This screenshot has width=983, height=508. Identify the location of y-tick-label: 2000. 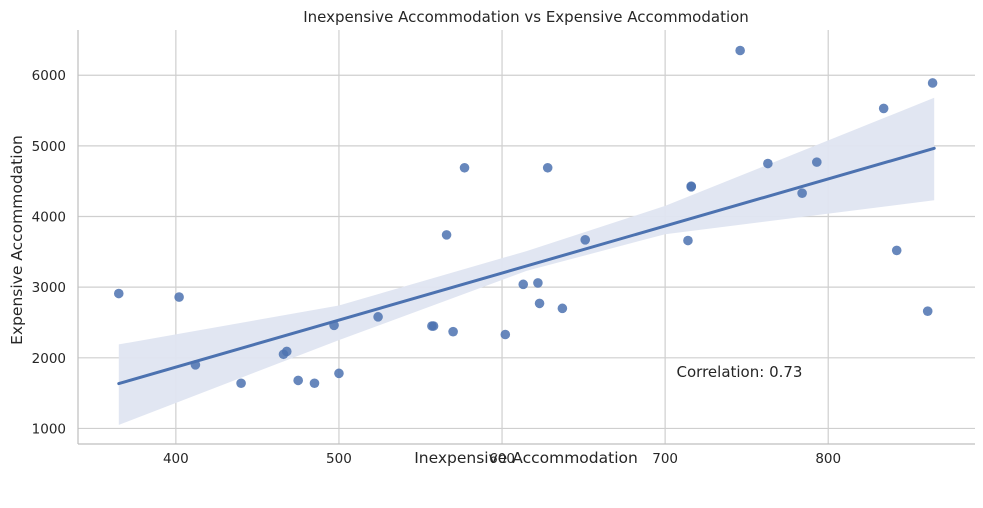
(49, 359).